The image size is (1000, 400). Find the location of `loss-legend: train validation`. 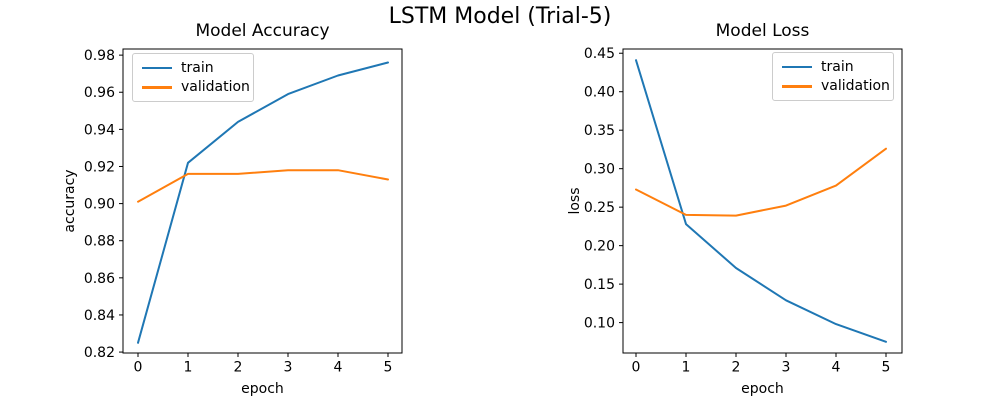

loss-legend: train validation is located at coordinates (833, 76).